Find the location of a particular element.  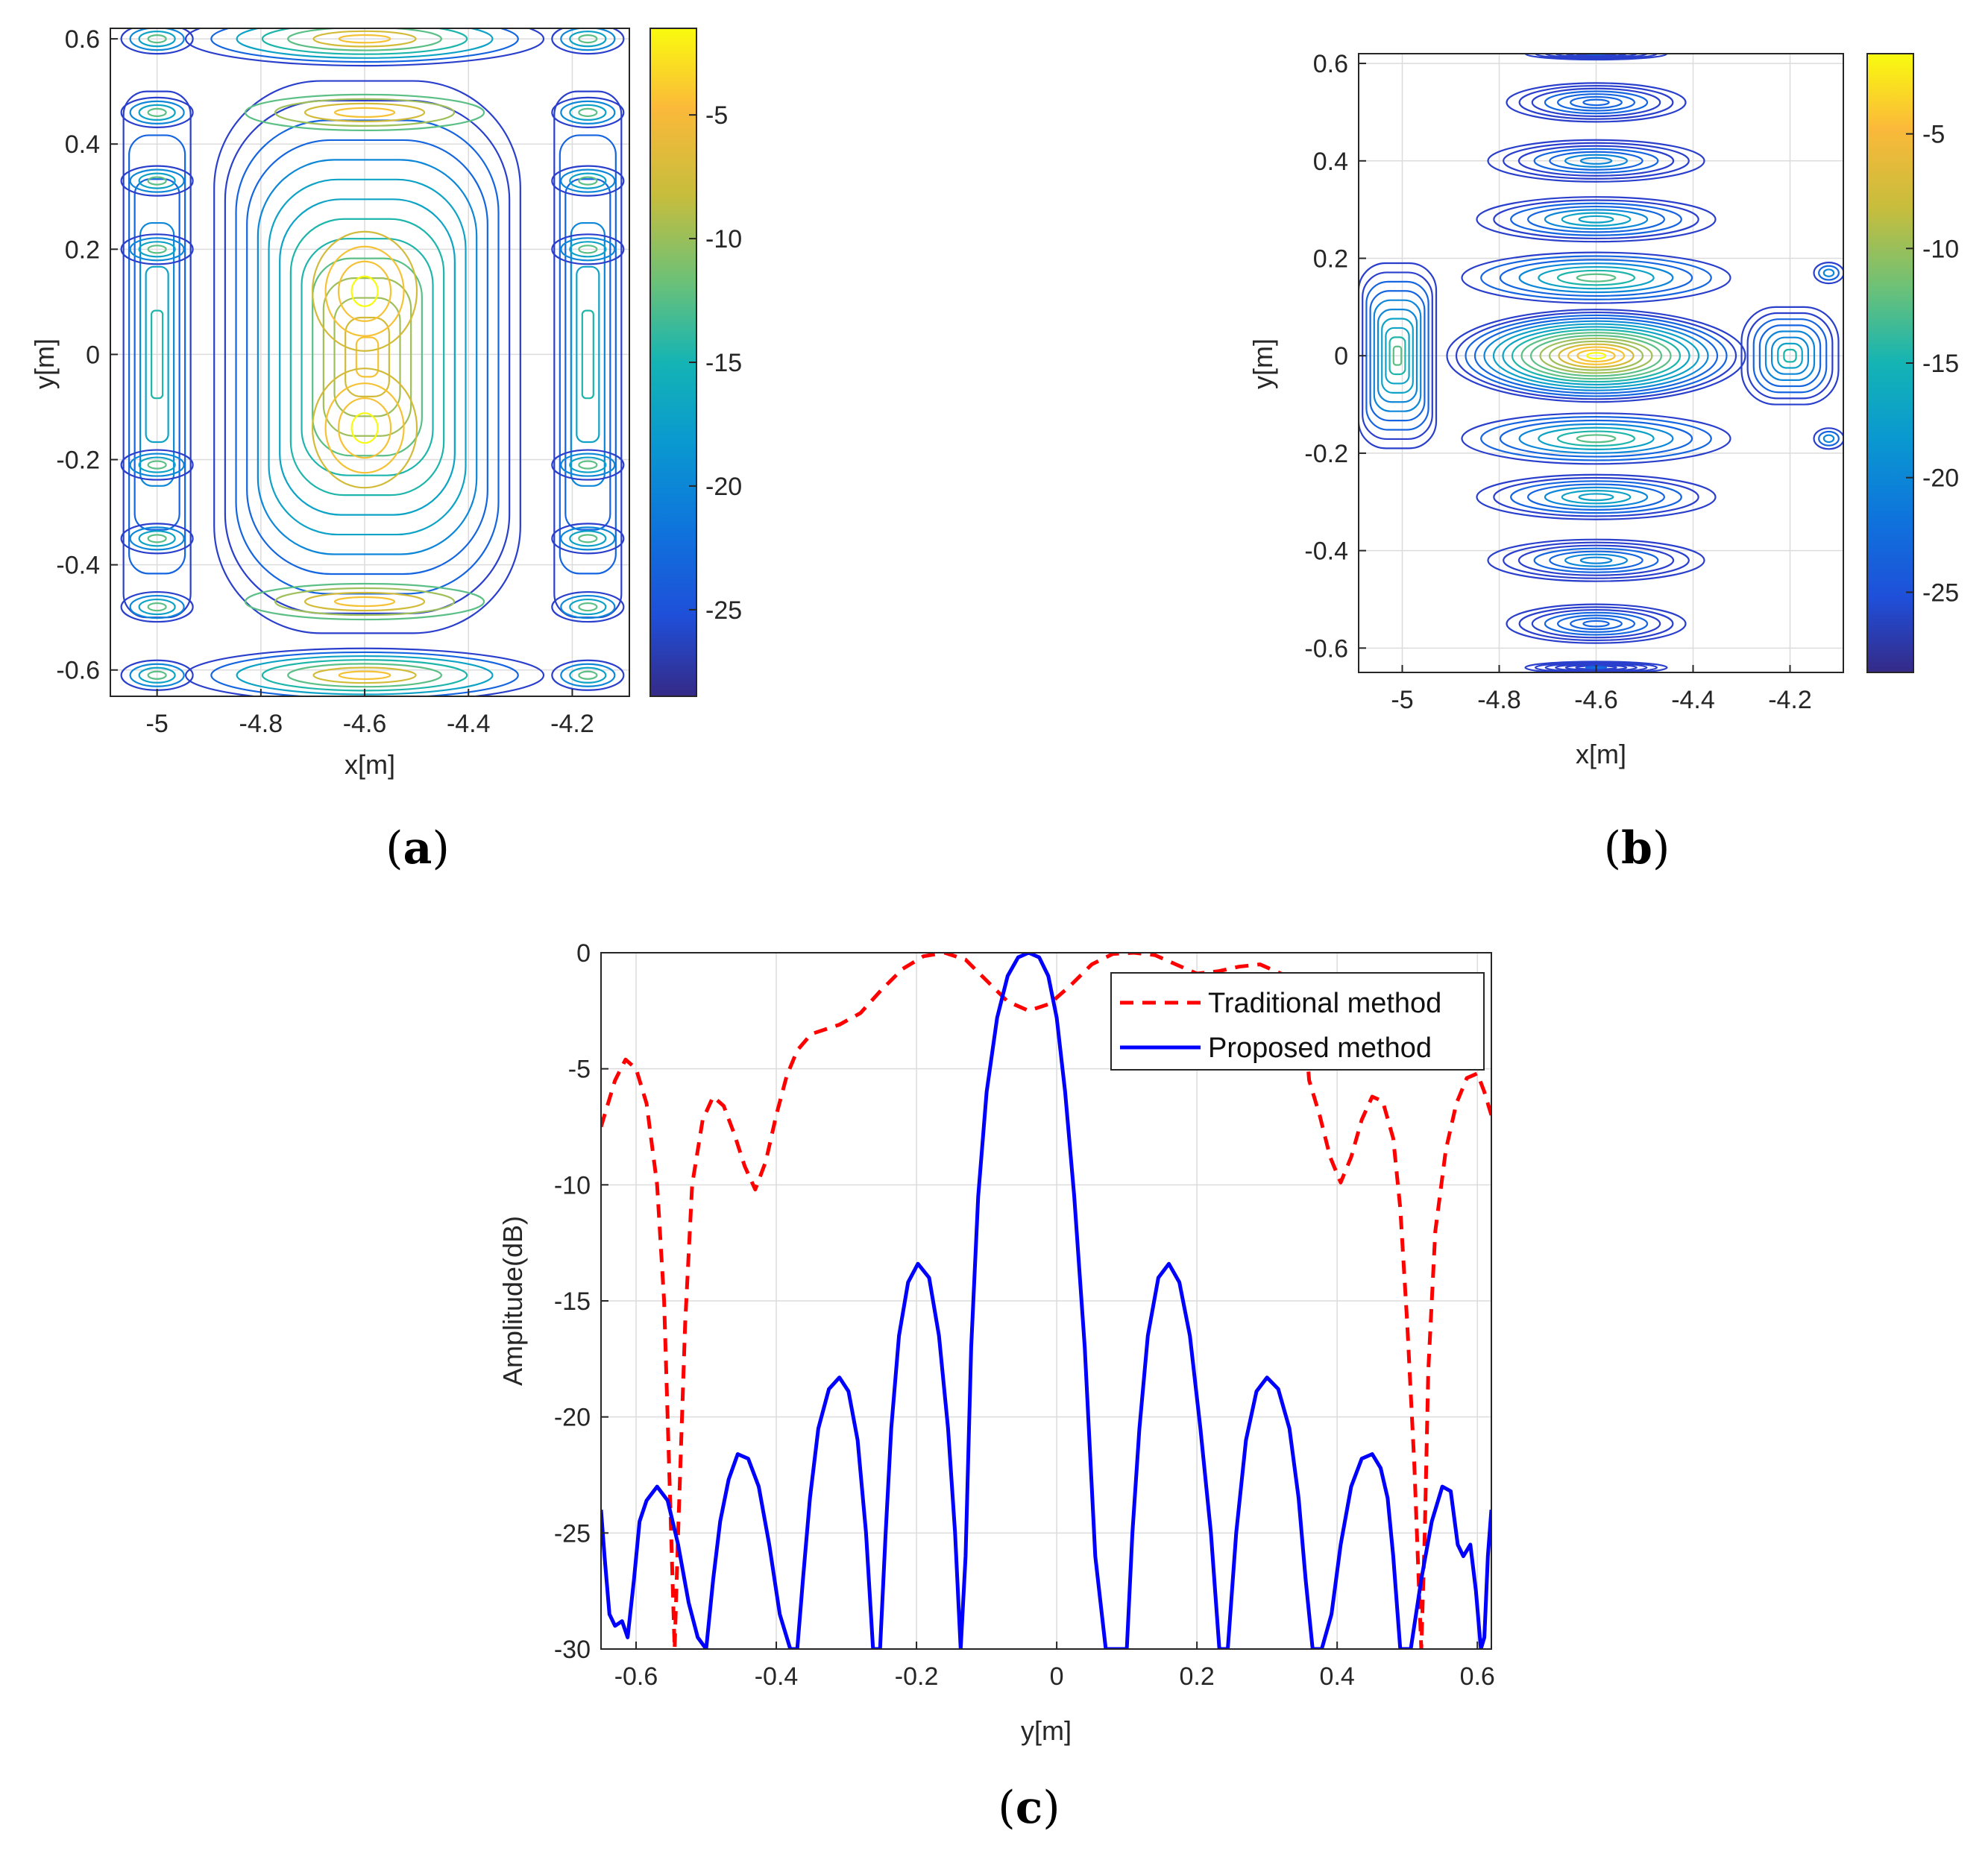

panel-a-ytick-label: -0.6 is located at coordinates (78, 671).